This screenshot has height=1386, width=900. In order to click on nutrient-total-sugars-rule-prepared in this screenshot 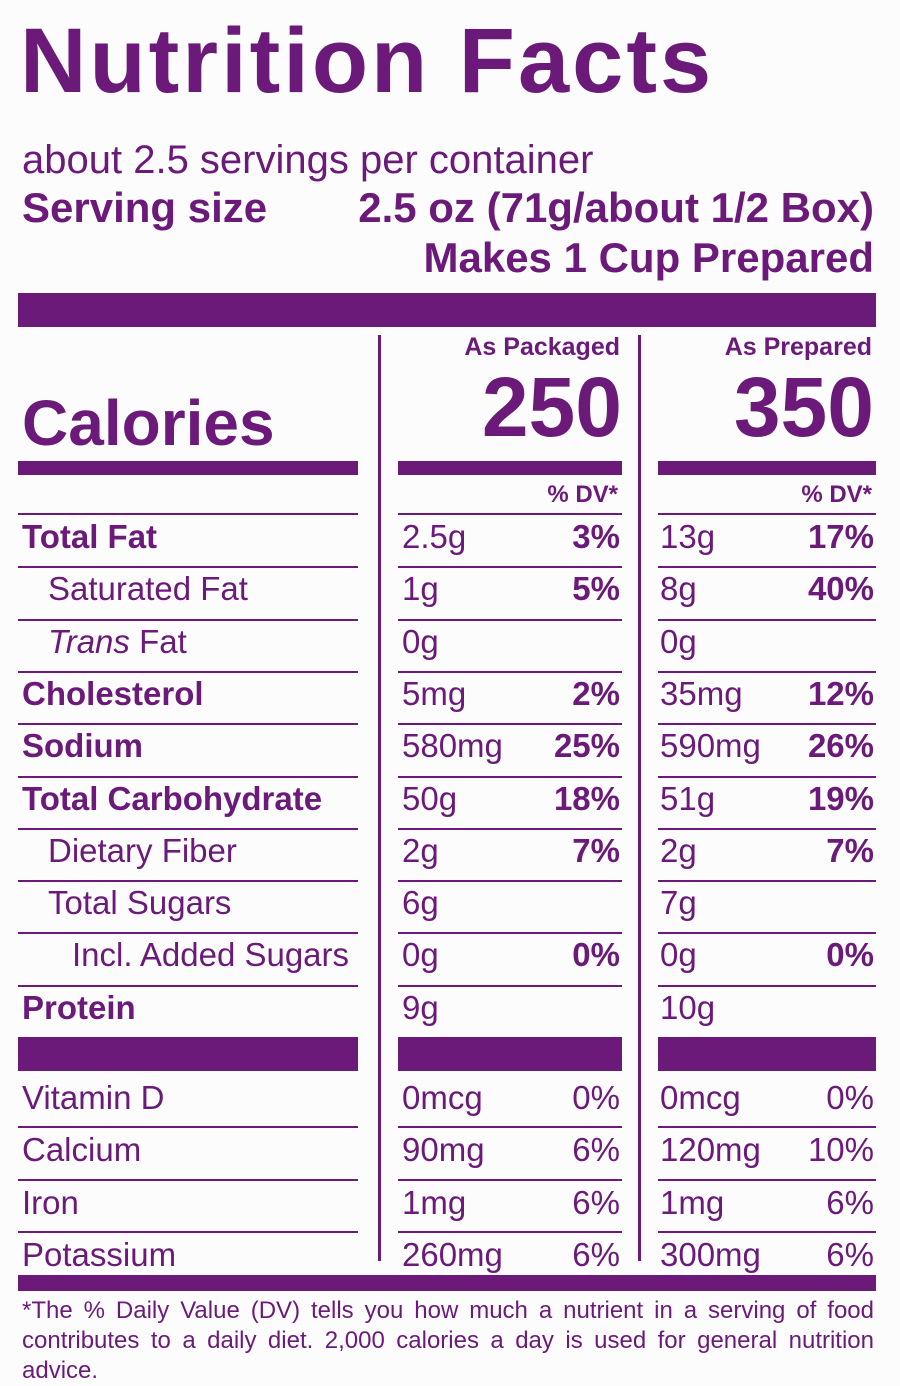, I will do `click(767, 933)`.